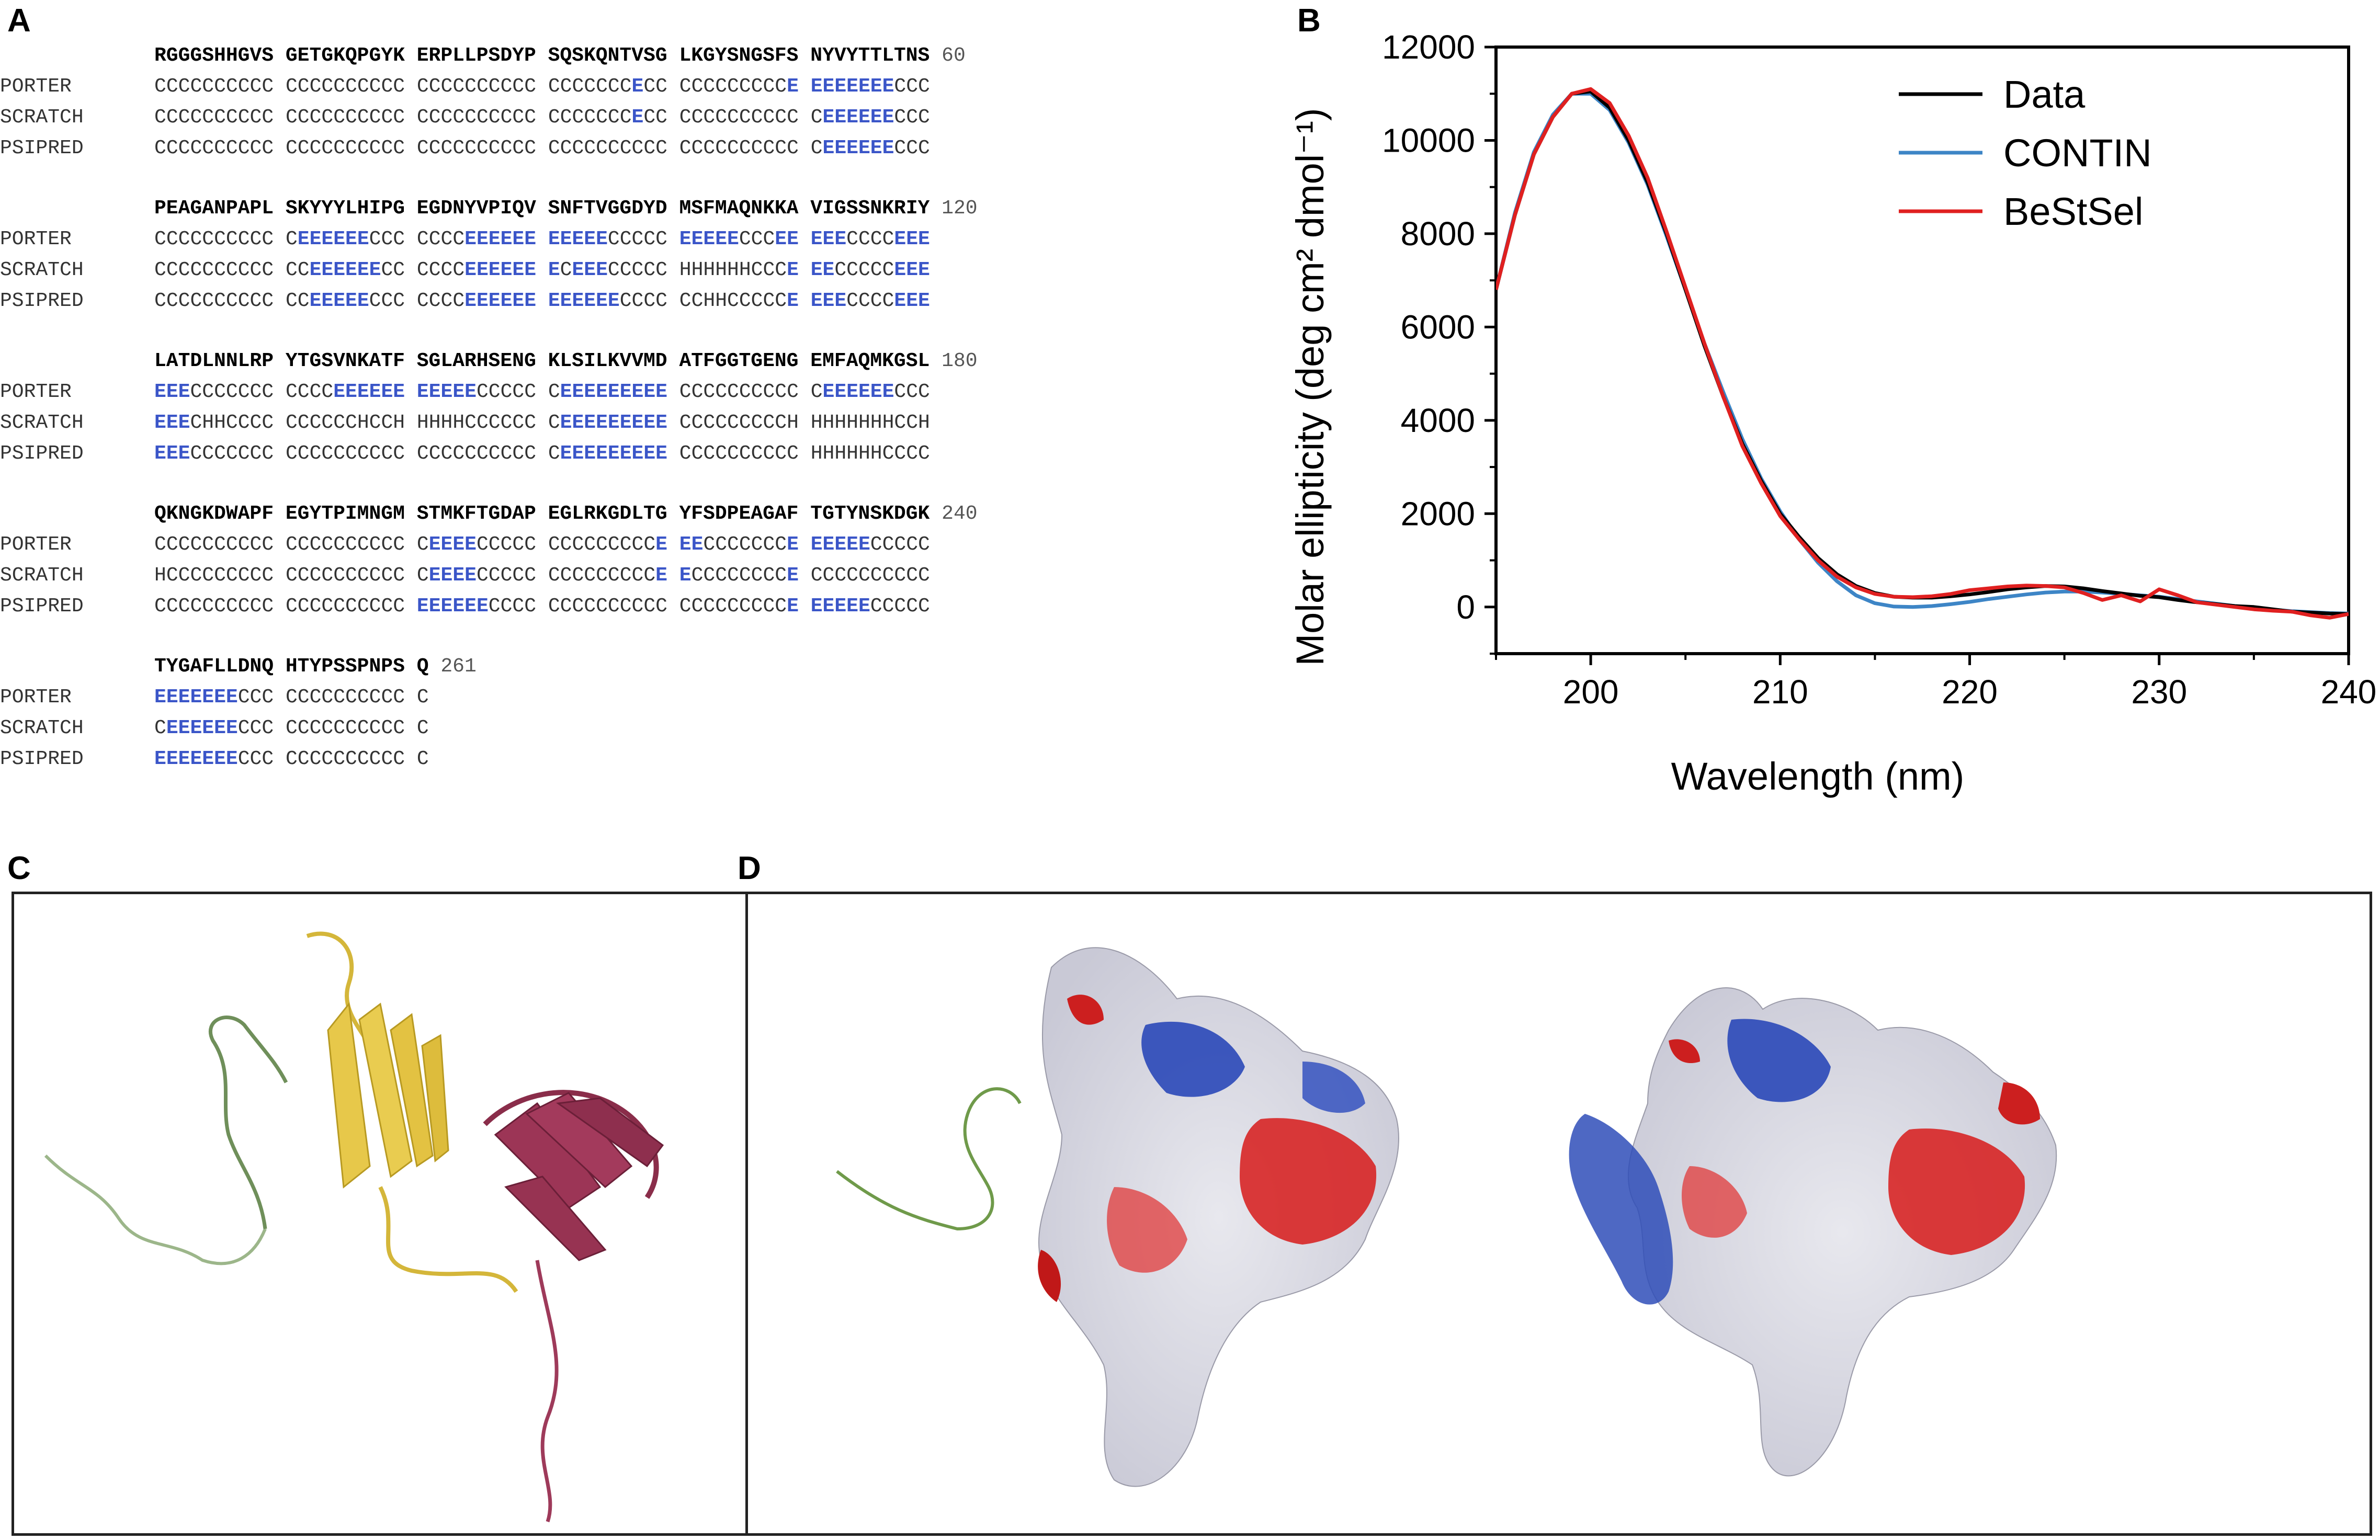  What do you see at coordinates (345, 56) in the screenshot?
I see `sequence-segment: GETGKQPGYK` at bounding box center [345, 56].